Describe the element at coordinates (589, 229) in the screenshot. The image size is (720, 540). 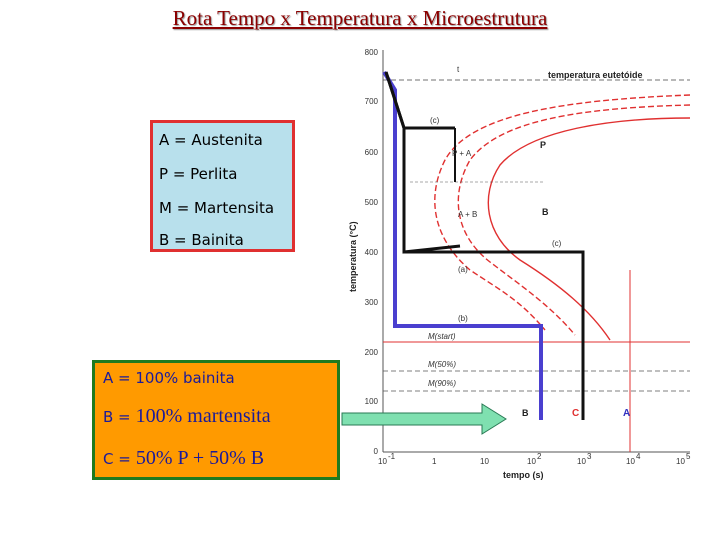
I see `curve-end` at that location.